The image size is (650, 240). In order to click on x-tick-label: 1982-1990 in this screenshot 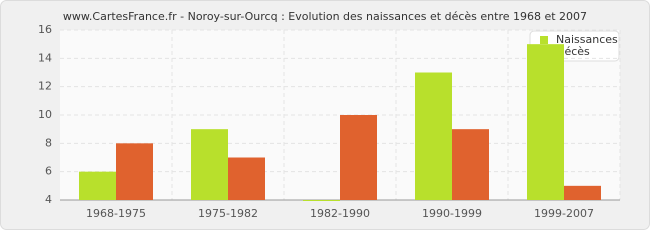, I will do `click(340, 213)`.